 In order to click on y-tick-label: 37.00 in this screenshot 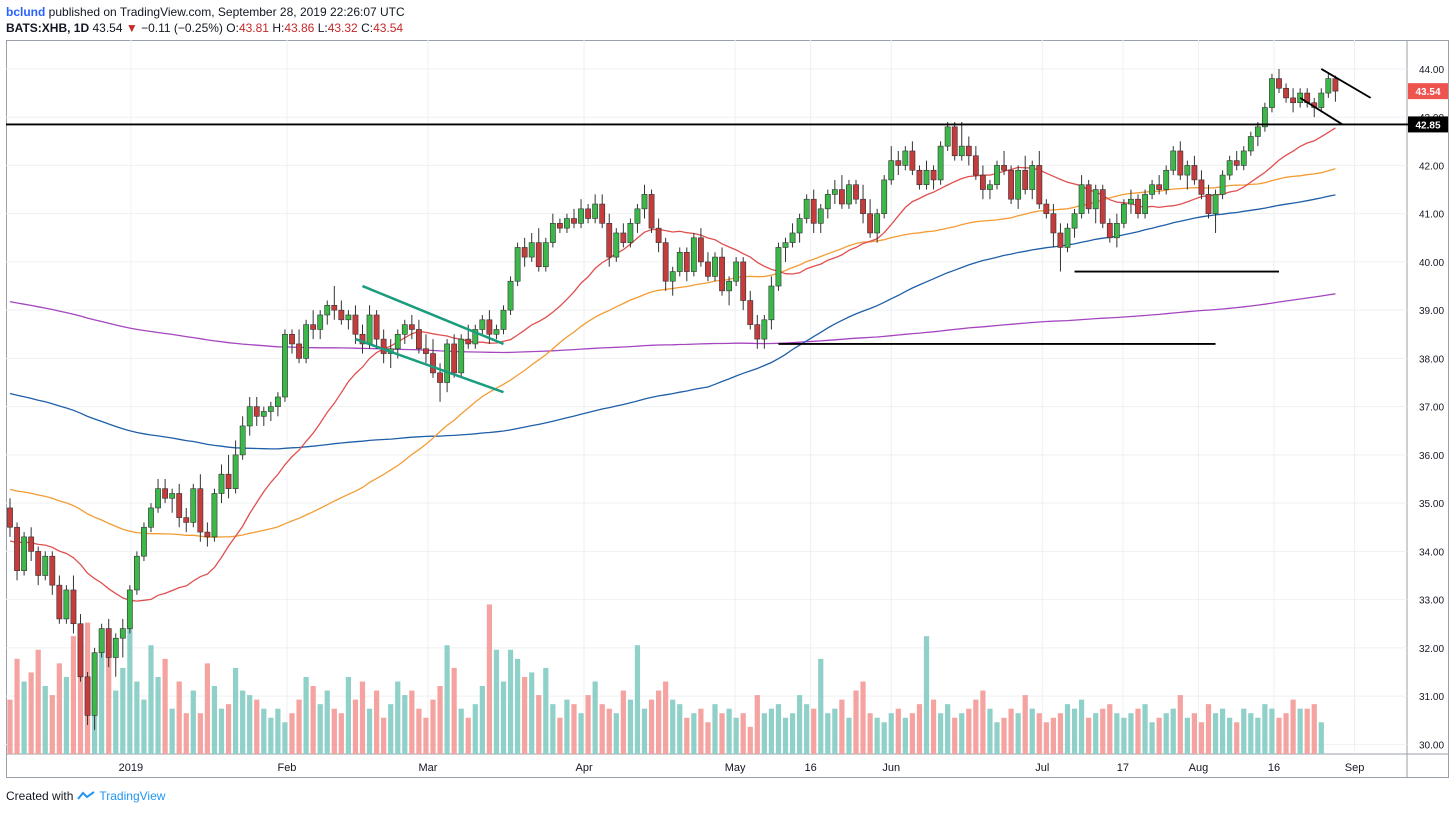, I will do `click(1431, 408)`.